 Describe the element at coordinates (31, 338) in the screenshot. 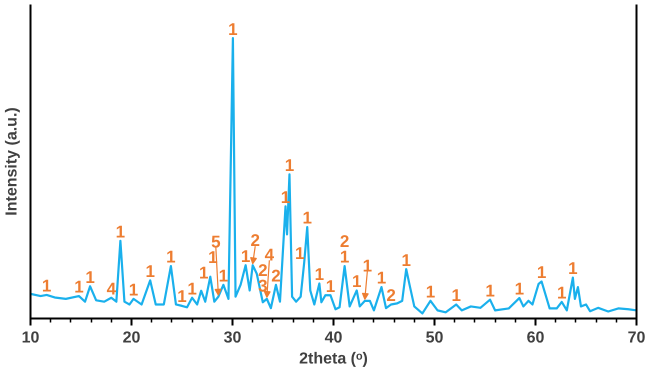

I see `x-tick-label: 10` at that location.